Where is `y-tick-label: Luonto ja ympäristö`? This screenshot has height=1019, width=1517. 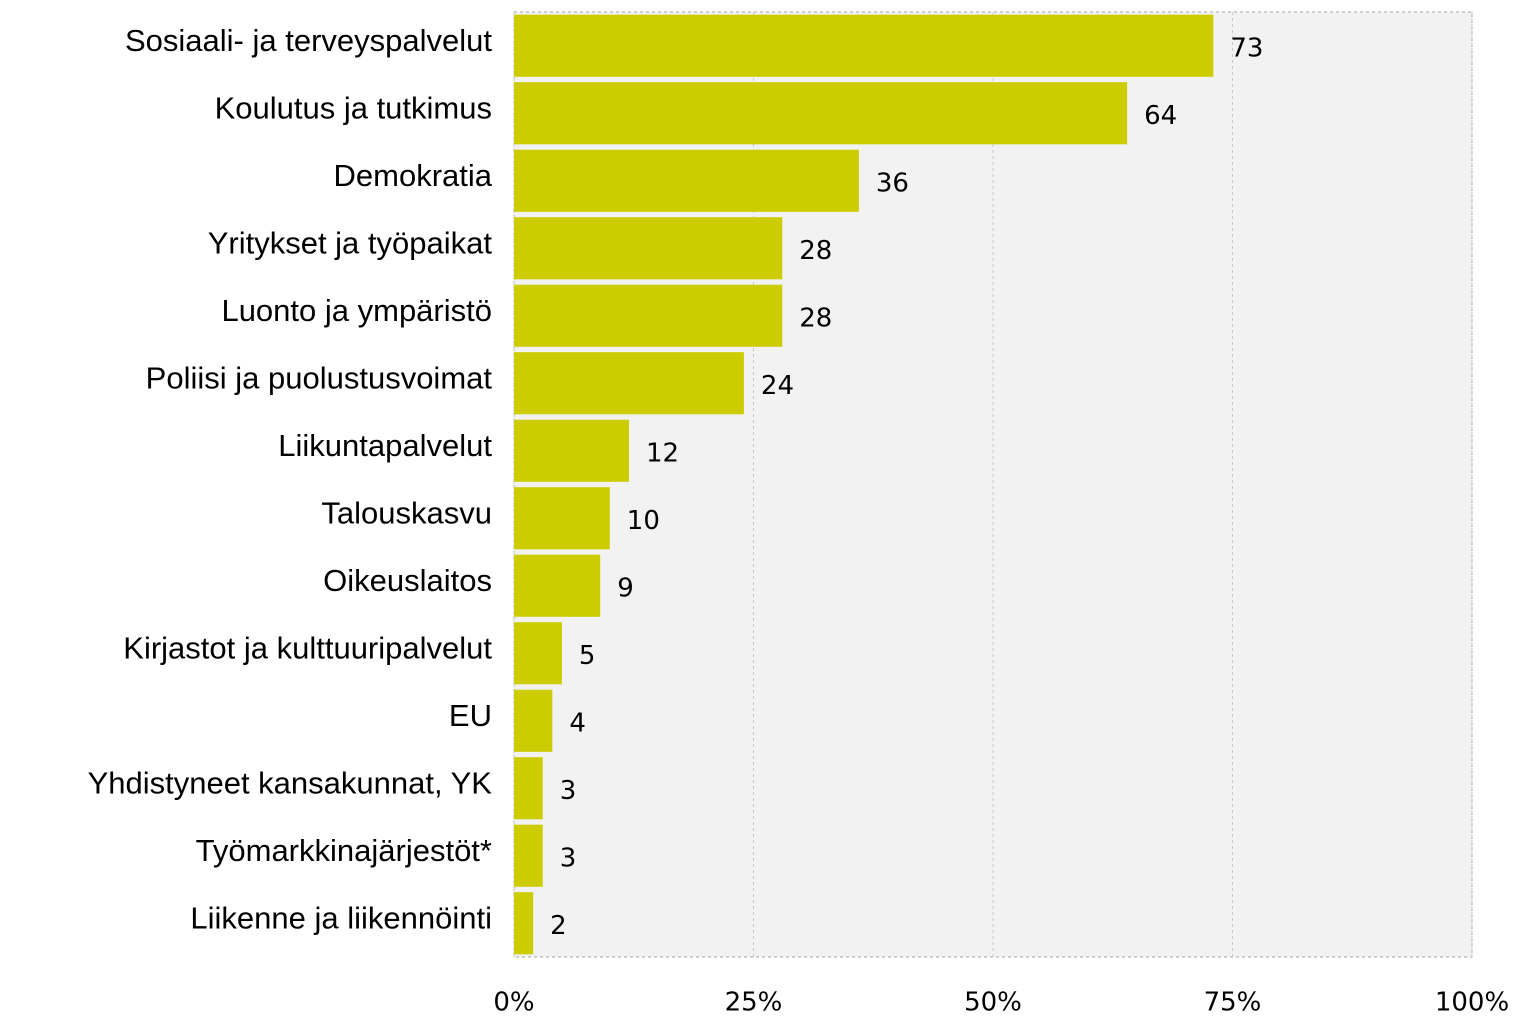 y-tick-label: Luonto ja ympäristö is located at coordinates (356, 310).